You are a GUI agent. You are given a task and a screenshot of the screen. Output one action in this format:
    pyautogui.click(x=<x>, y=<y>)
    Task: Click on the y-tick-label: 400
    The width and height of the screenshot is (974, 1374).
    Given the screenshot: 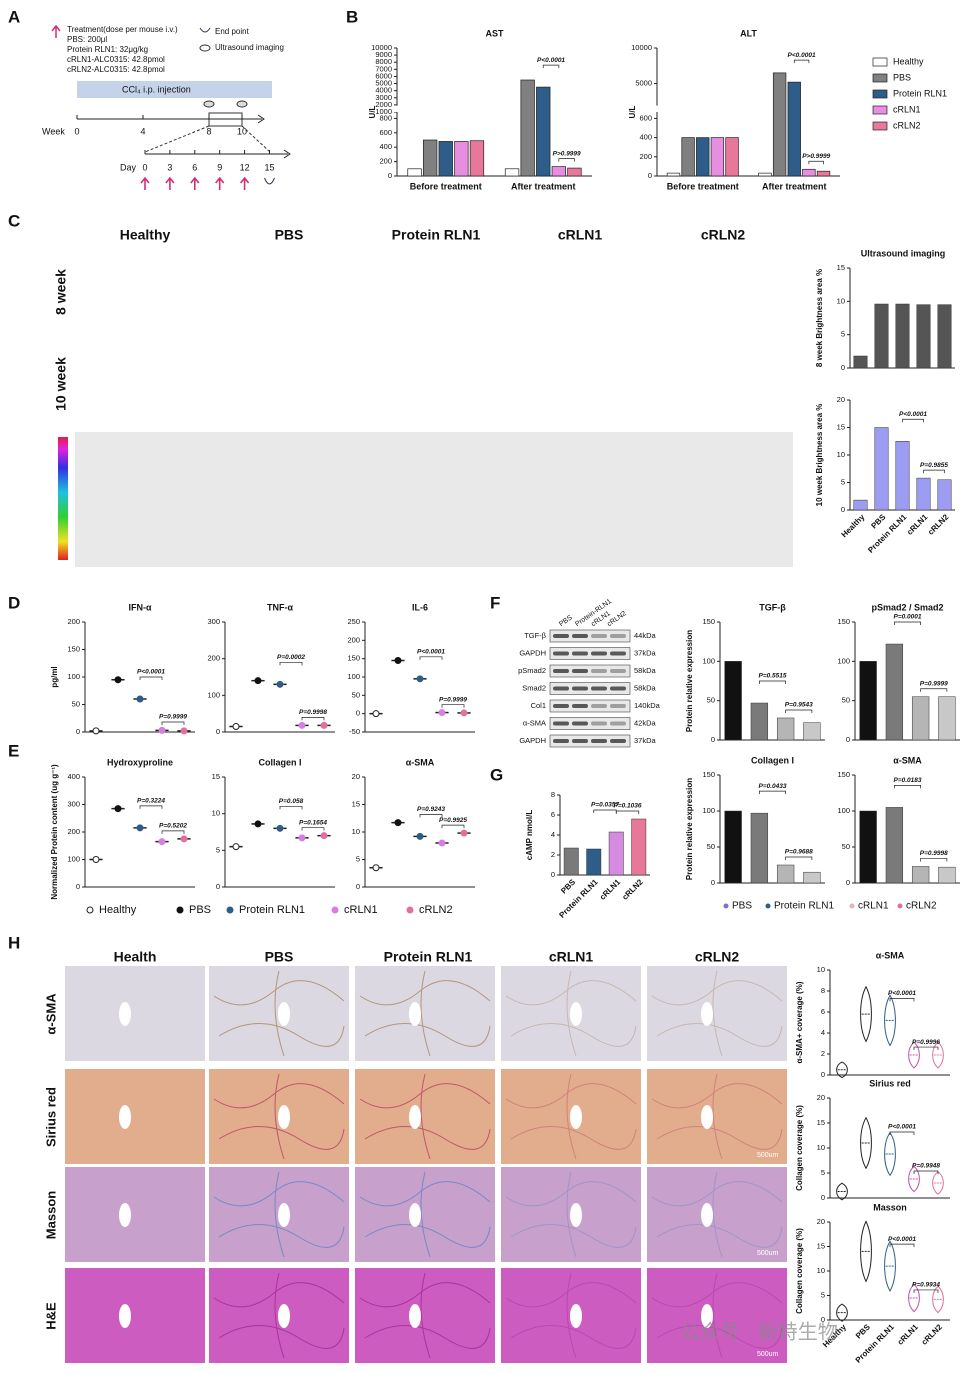 What is the action you would take?
    pyautogui.click(x=73, y=776)
    